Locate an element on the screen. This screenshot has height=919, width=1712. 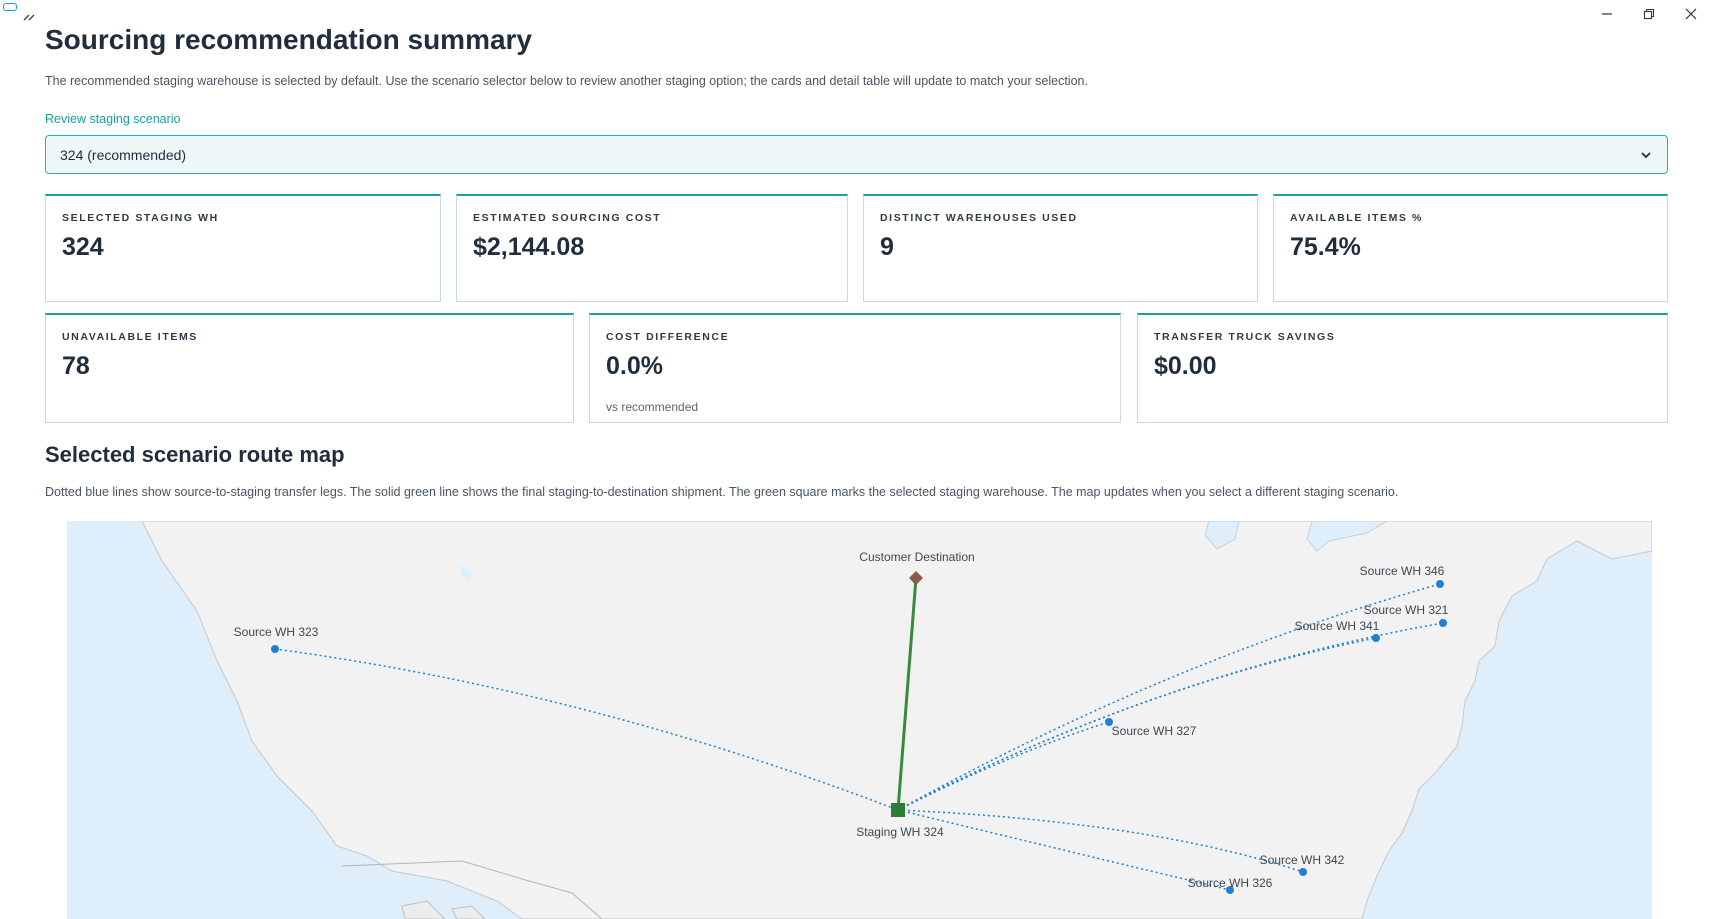
source-label: Source WH 346 is located at coordinates (1402, 571).